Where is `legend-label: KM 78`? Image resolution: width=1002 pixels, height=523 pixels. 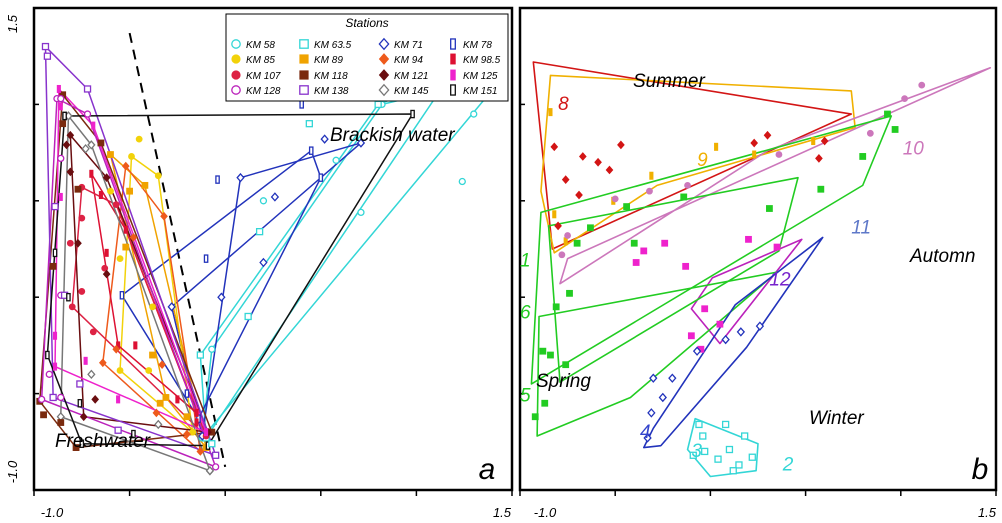
legend-label: KM 78 is located at coordinates (477, 45).